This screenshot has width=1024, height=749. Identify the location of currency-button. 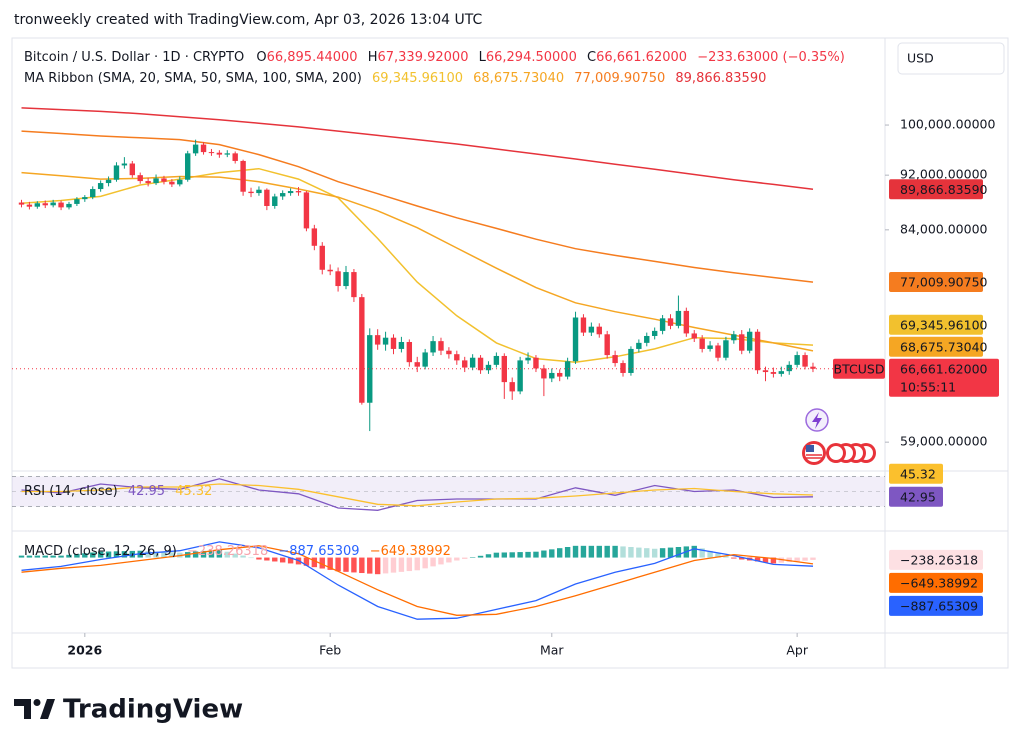
(951, 58).